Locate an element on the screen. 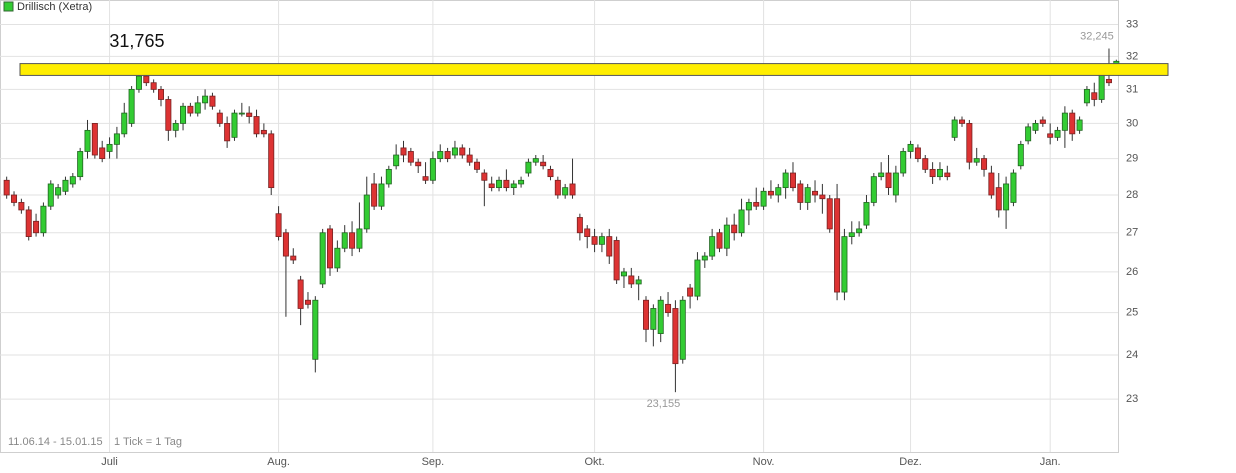  y-tick-label: 32 is located at coordinates (1132, 56).